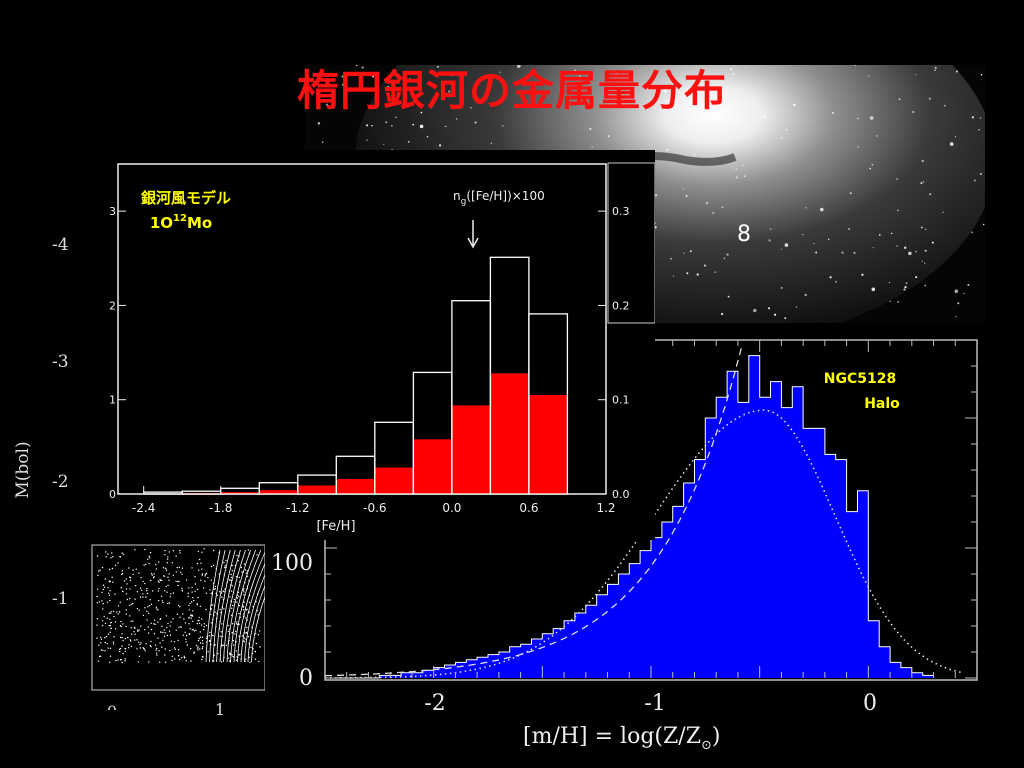 This screenshot has width=1024, height=768. I want to click on model-y-tick-label: 0.1, so click(112, 400).